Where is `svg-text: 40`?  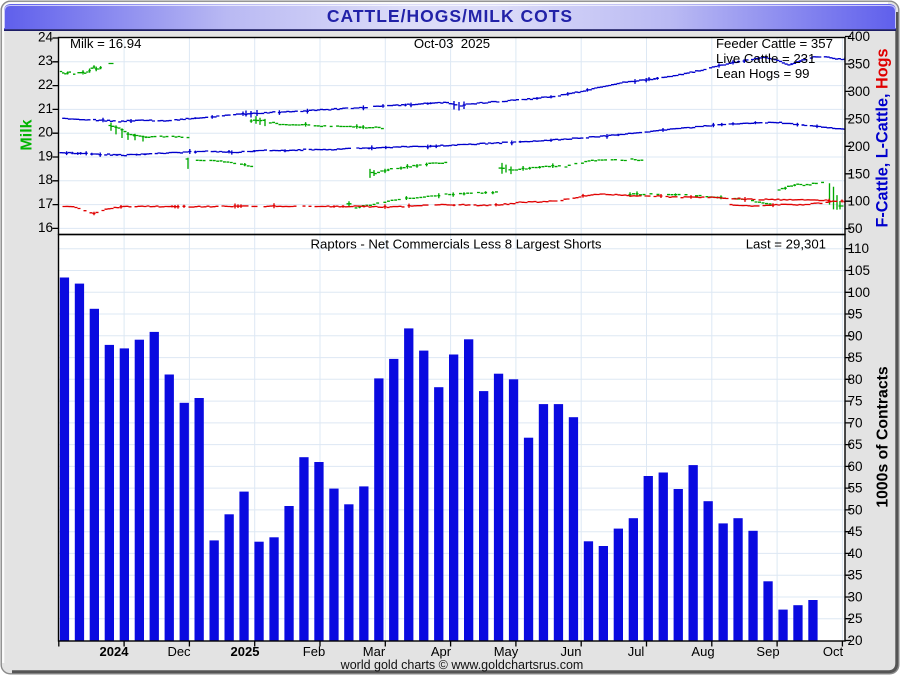
svg-text: 40 is located at coordinates (855, 553).